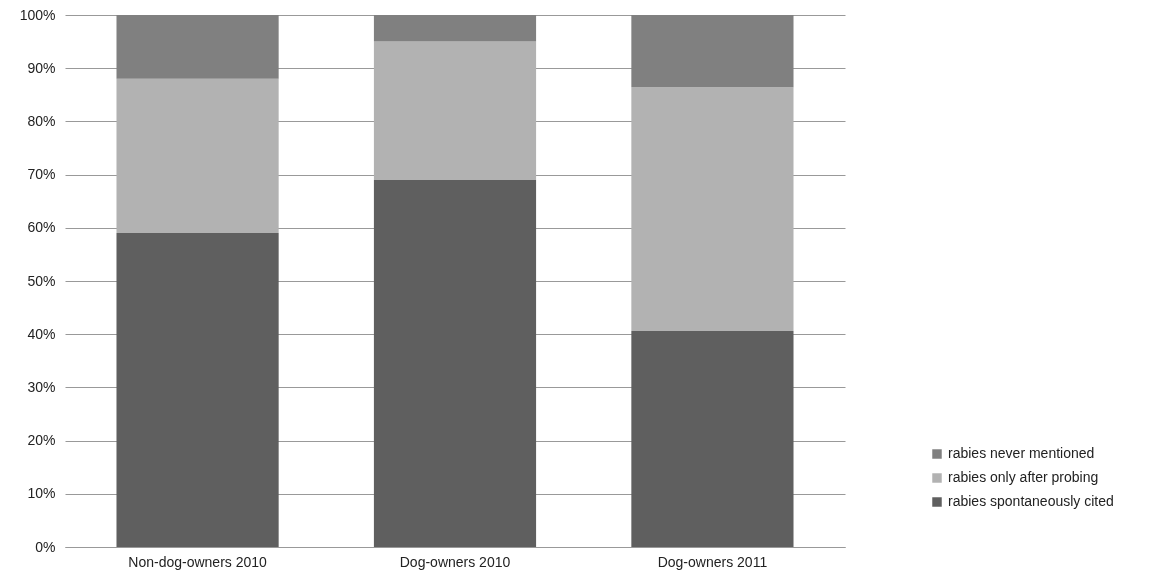  Describe the element at coordinates (712, 561) in the screenshot. I see `x-tick-label: Dog-owners 2011` at that location.